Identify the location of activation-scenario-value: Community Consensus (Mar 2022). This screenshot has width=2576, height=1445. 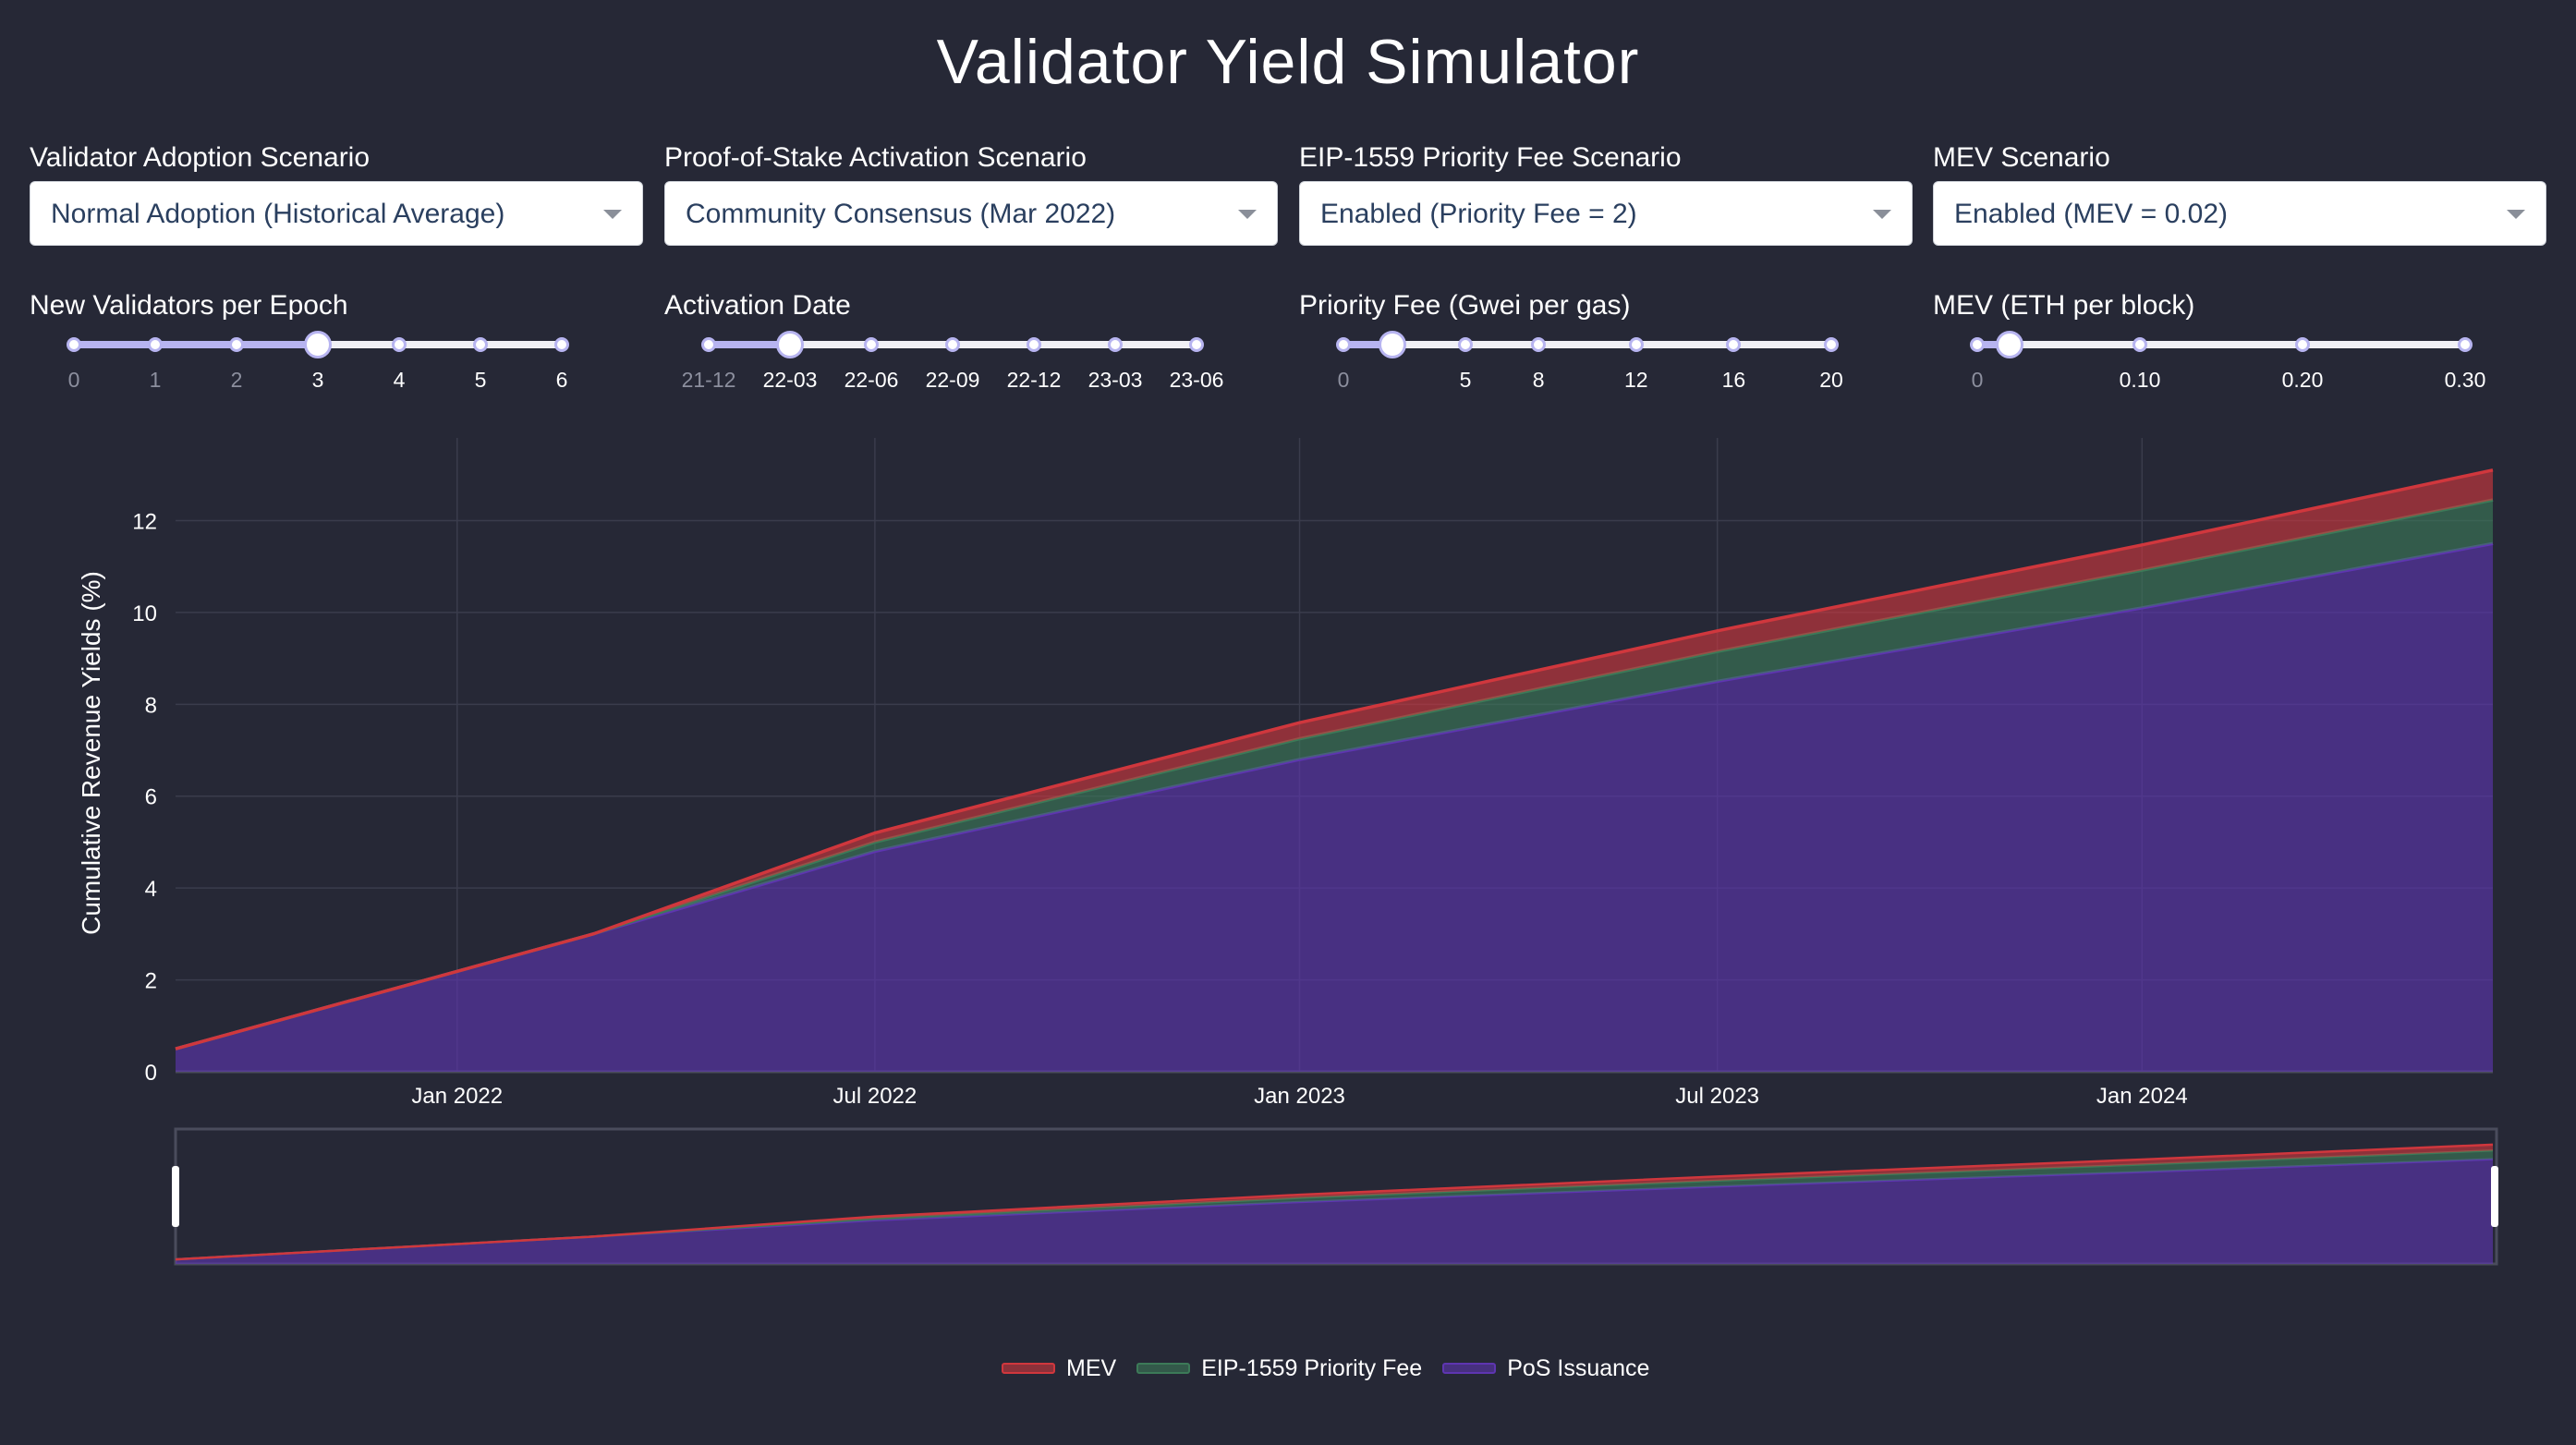
(901, 214).